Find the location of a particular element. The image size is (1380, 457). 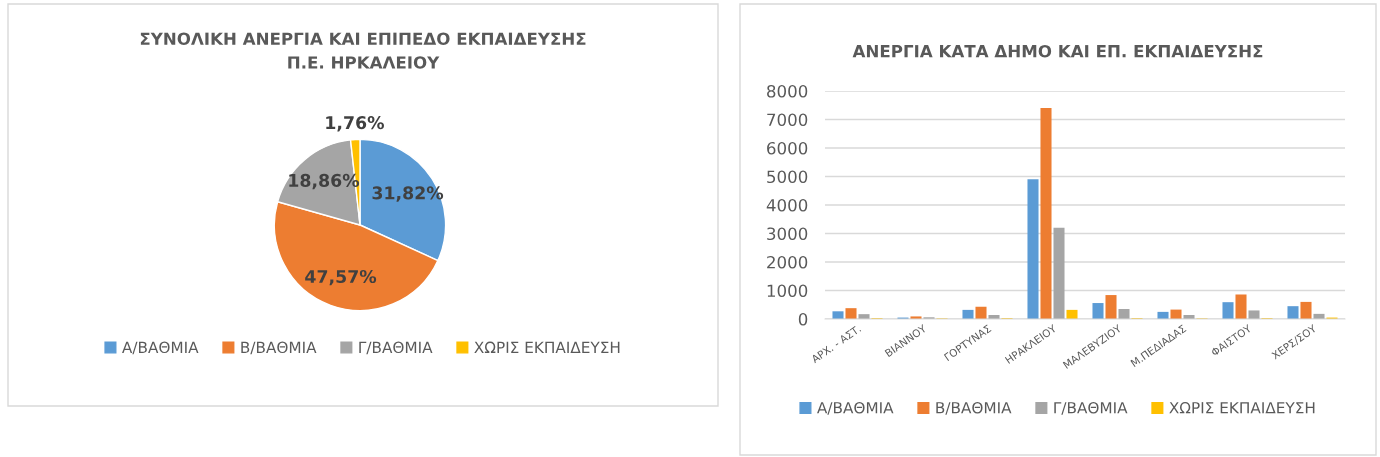

y-tick-label: 6000 is located at coordinates (787, 148).